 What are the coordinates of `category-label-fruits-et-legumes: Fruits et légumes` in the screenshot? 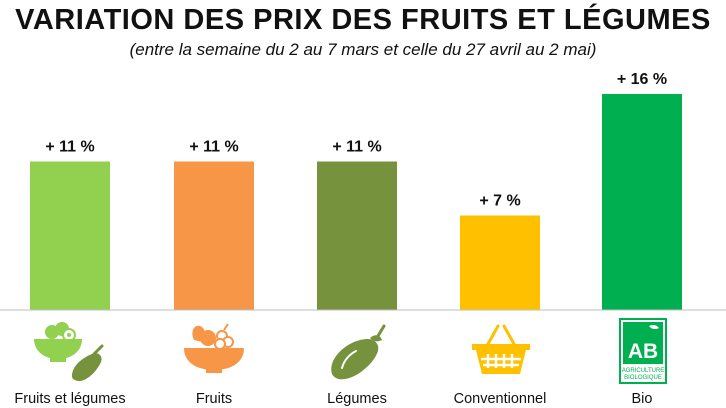 It's located at (70, 399).